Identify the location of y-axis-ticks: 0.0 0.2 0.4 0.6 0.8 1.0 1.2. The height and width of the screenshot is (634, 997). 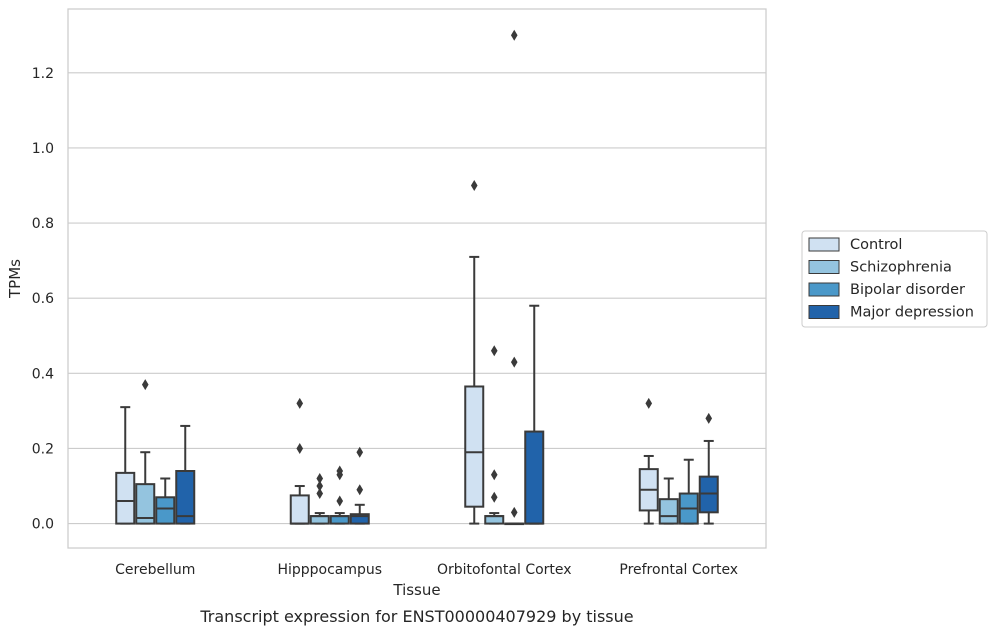
(43, 299).